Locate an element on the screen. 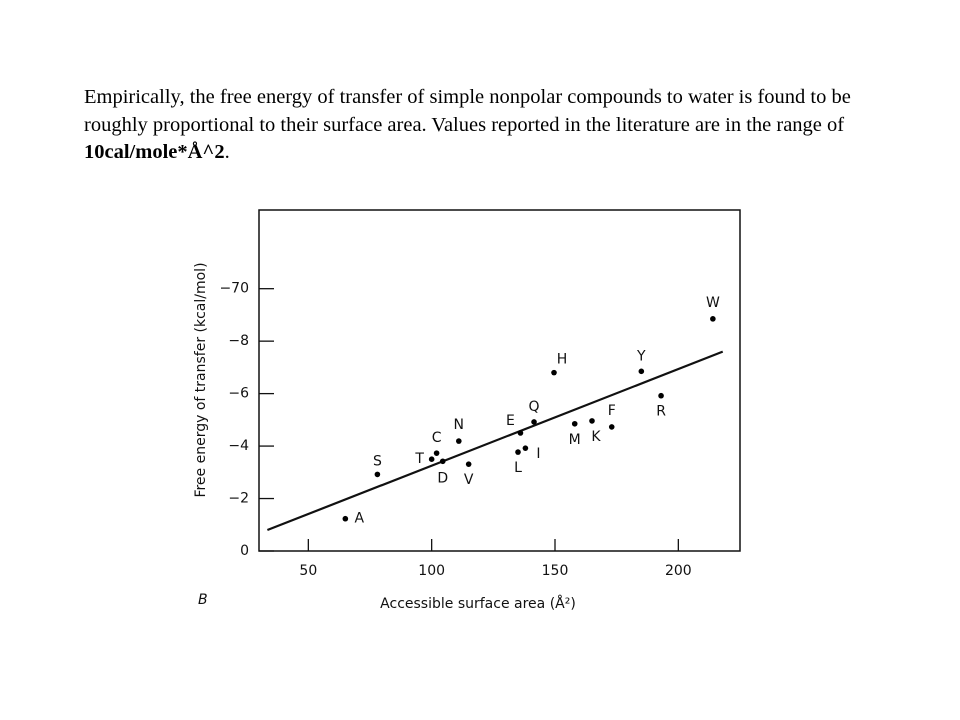  x-tick-label: 50 is located at coordinates (308, 571).